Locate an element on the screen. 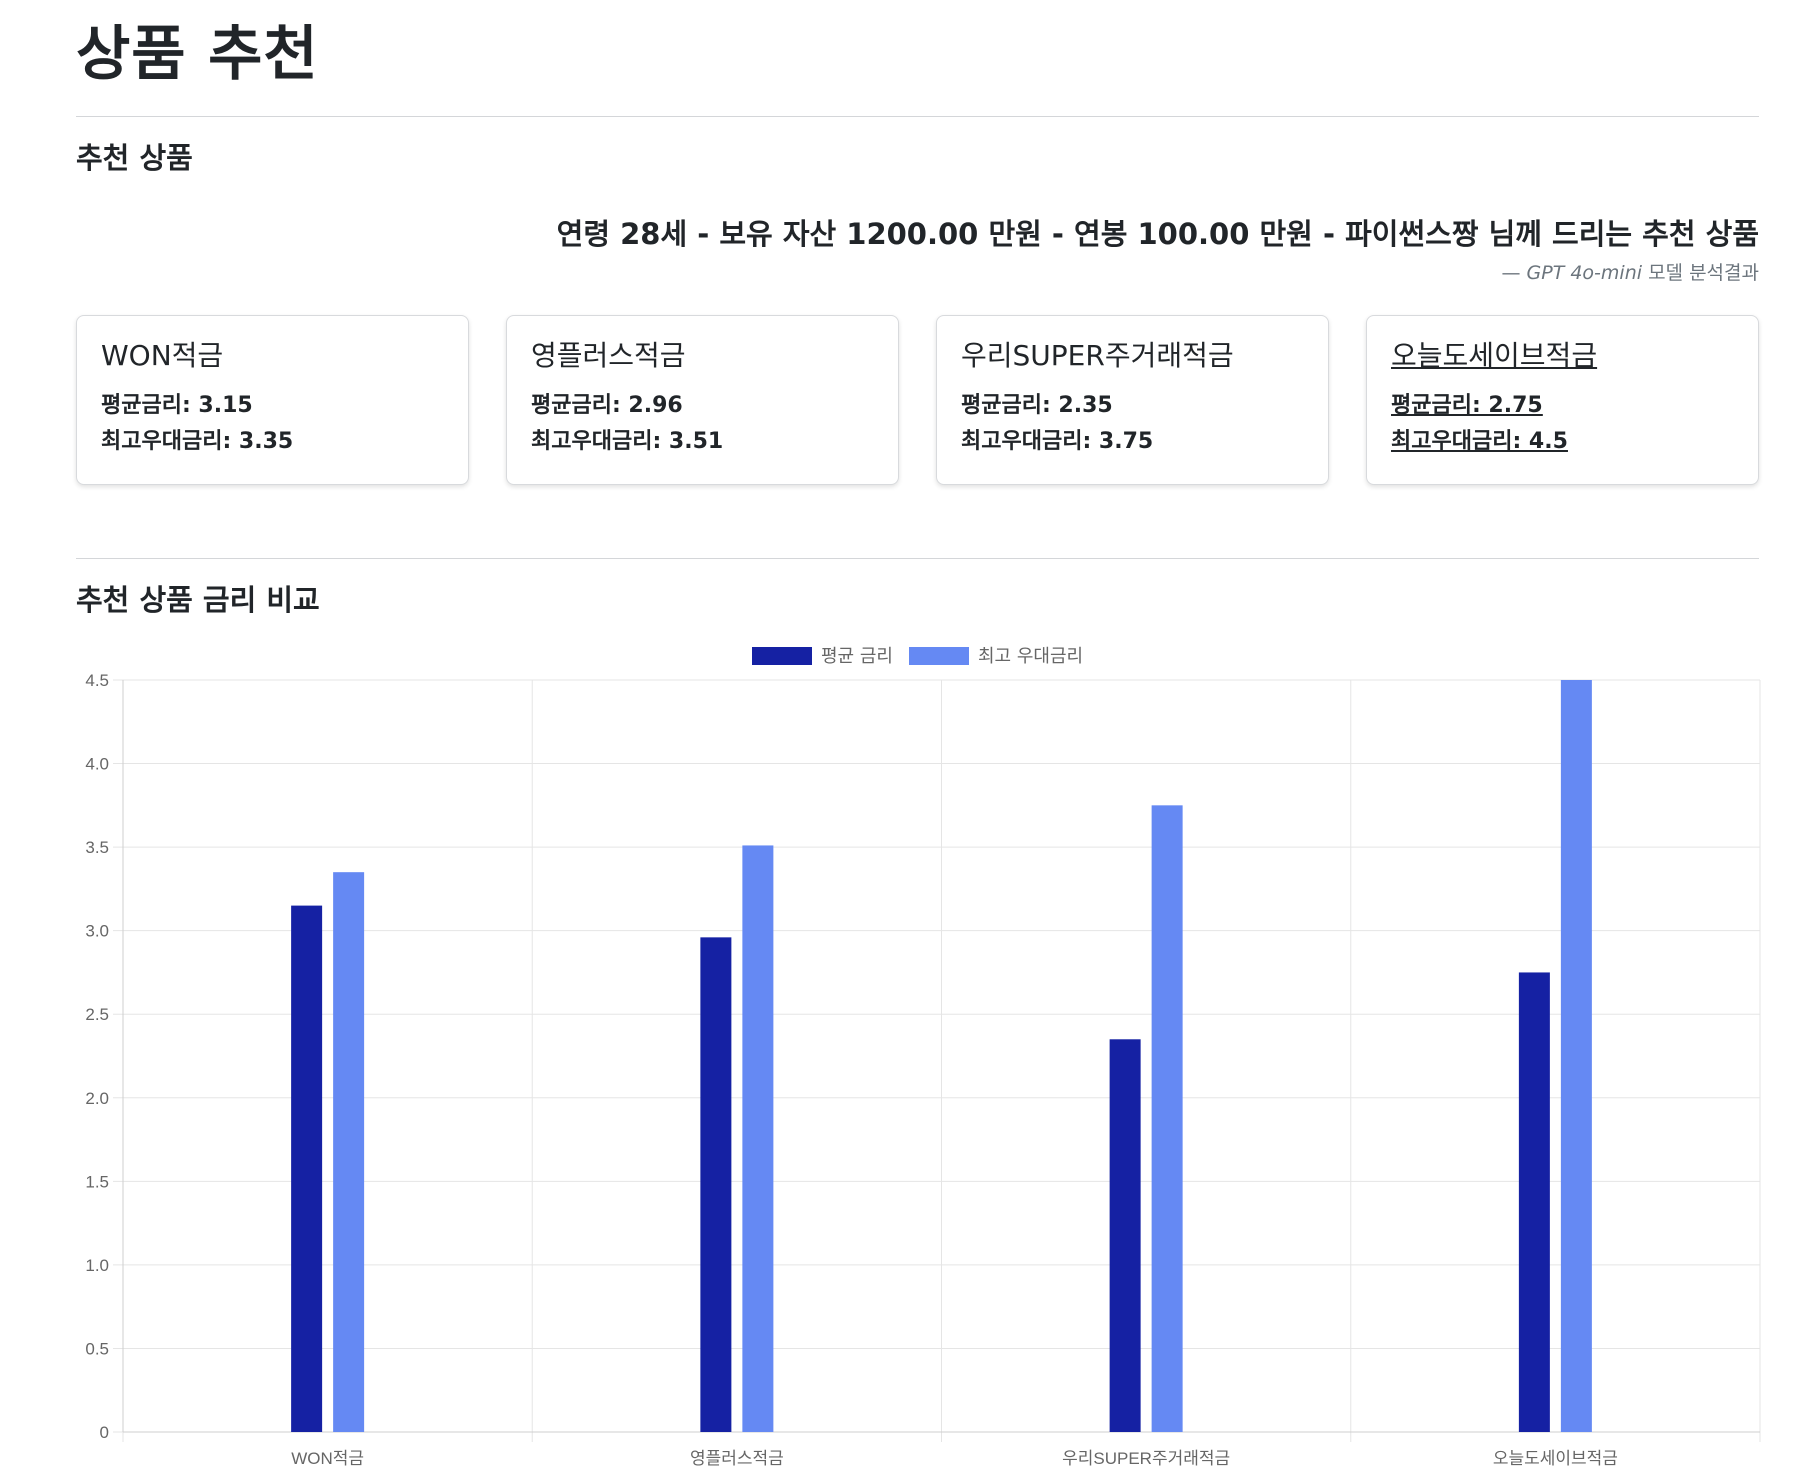 The height and width of the screenshot is (1473, 1819). y-tick-label: 1.0 is located at coordinates (97, 1265).